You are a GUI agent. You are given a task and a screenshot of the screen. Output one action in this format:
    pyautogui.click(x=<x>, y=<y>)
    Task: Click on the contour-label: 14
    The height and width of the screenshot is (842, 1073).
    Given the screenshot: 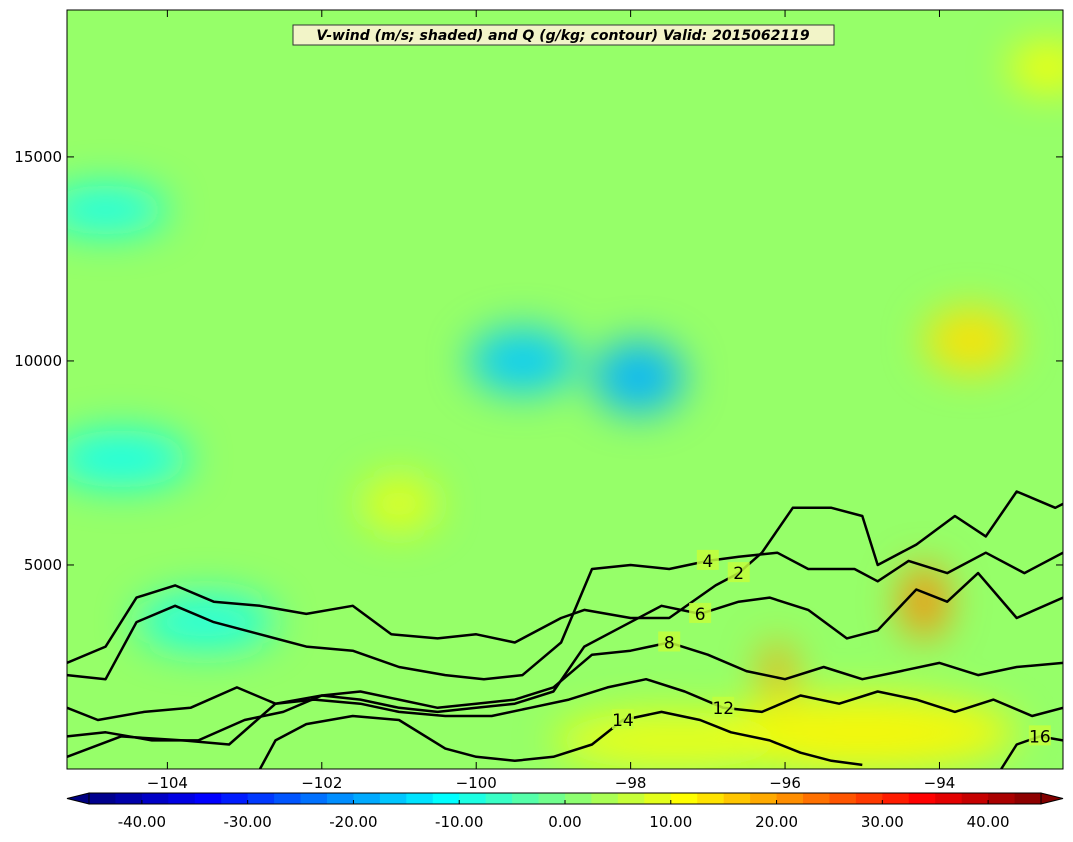 What is the action you would take?
    pyautogui.click(x=623, y=721)
    